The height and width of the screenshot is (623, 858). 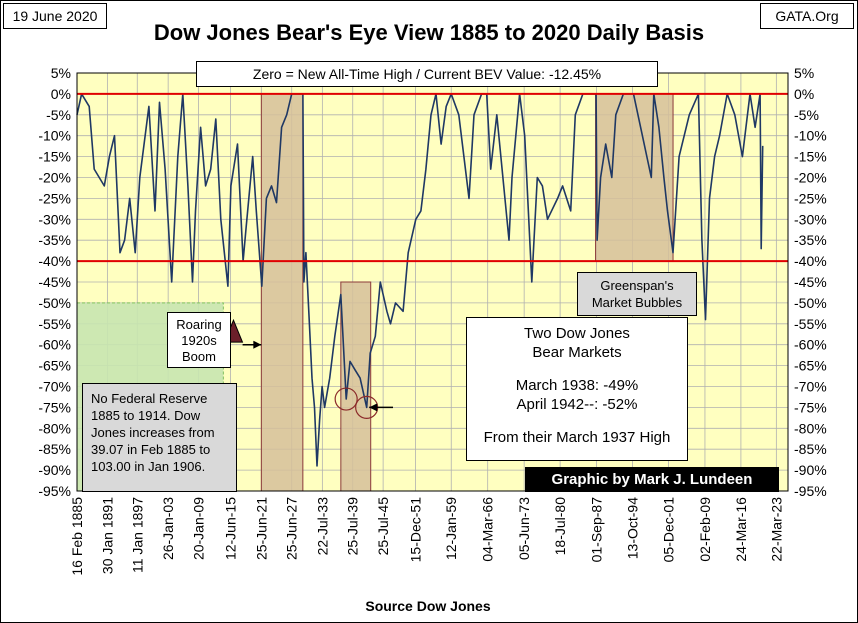 I want to click on x-tick-label: 05-Jun-73, so click(x=524, y=528).